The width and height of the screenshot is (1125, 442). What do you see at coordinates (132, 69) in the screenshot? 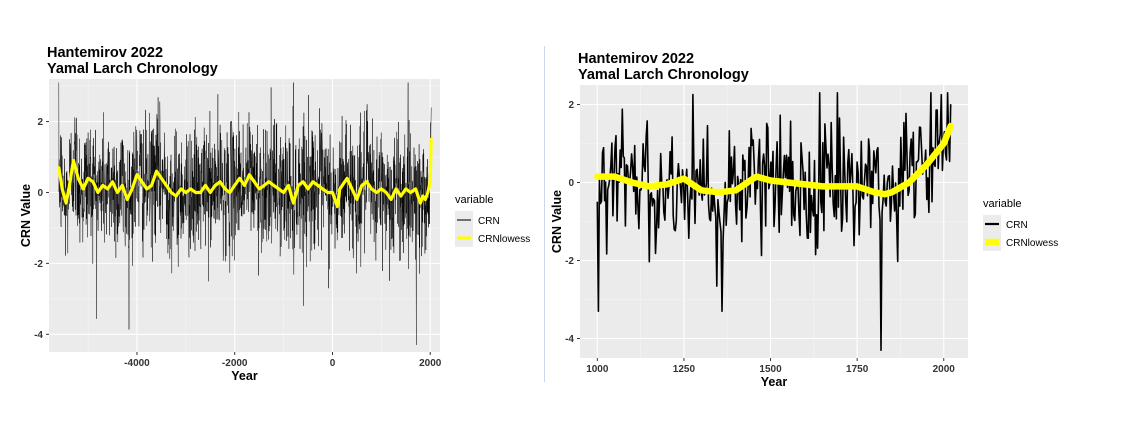
I see `left-chart-subtitle: Yamal Larch Chronology` at bounding box center [132, 69].